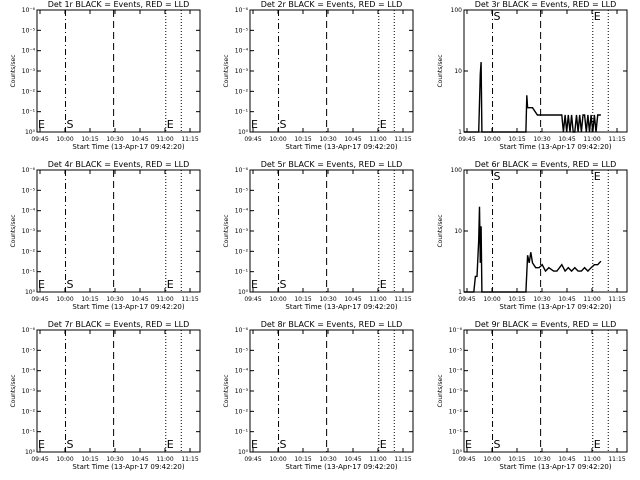 The image size is (640, 480). I want to click on panel-title: Det 3r BLACK = Events, RED = LLD, so click(546, 4).